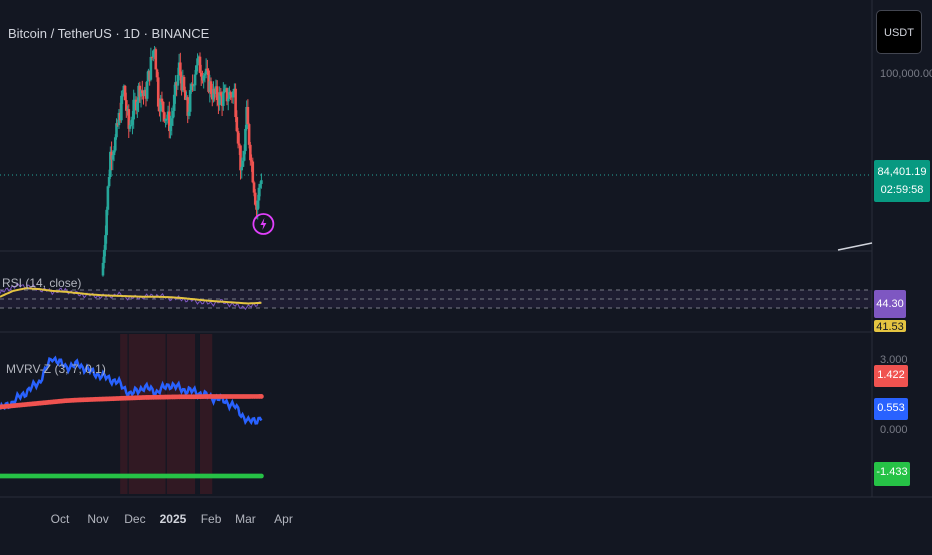  Describe the element at coordinates (891, 409) in the screenshot. I see `mvrv-value-badge: 0.553` at that location.